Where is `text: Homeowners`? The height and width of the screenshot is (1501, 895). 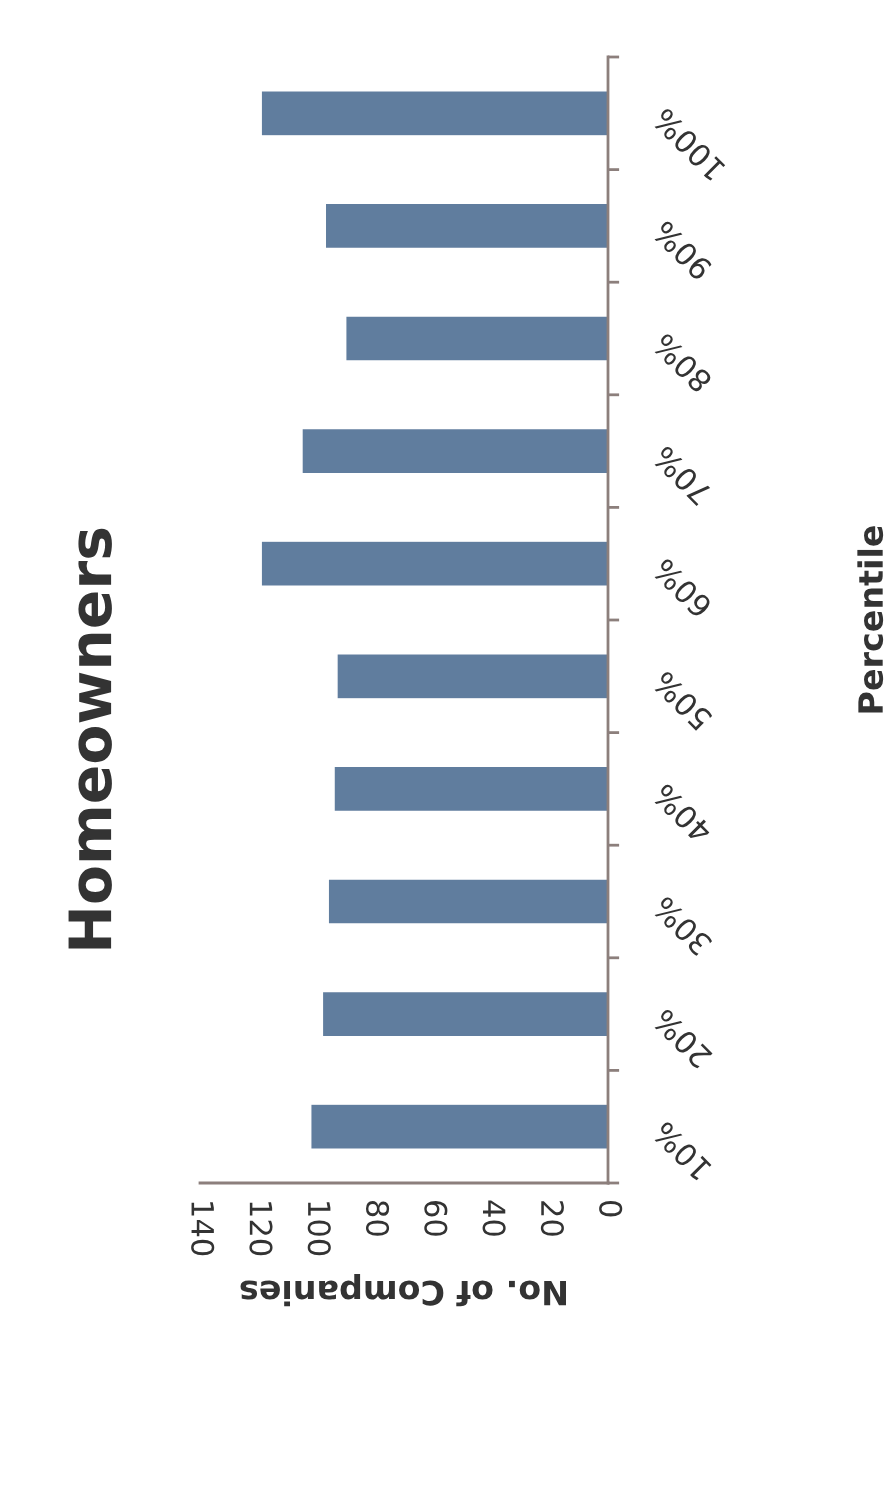
text: Homeowners is located at coordinates (90, 738).